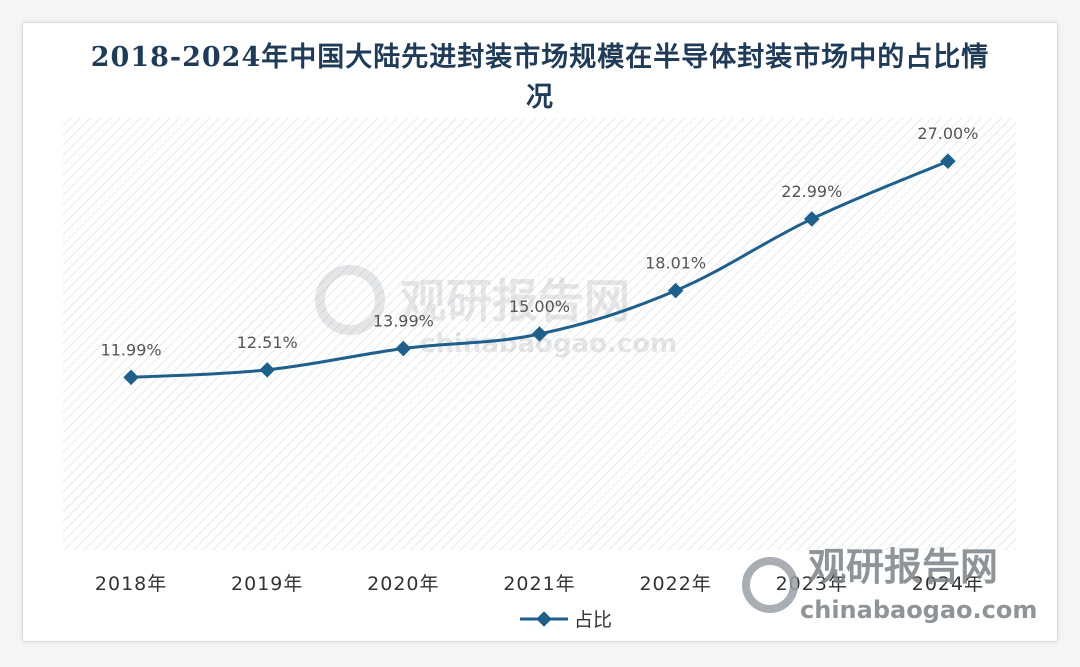 The height and width of the screenshot is (667, 1080). Describe the element at coordinates (267, 342) in the screenshot. I see `data-label: 12.51%` at that location.